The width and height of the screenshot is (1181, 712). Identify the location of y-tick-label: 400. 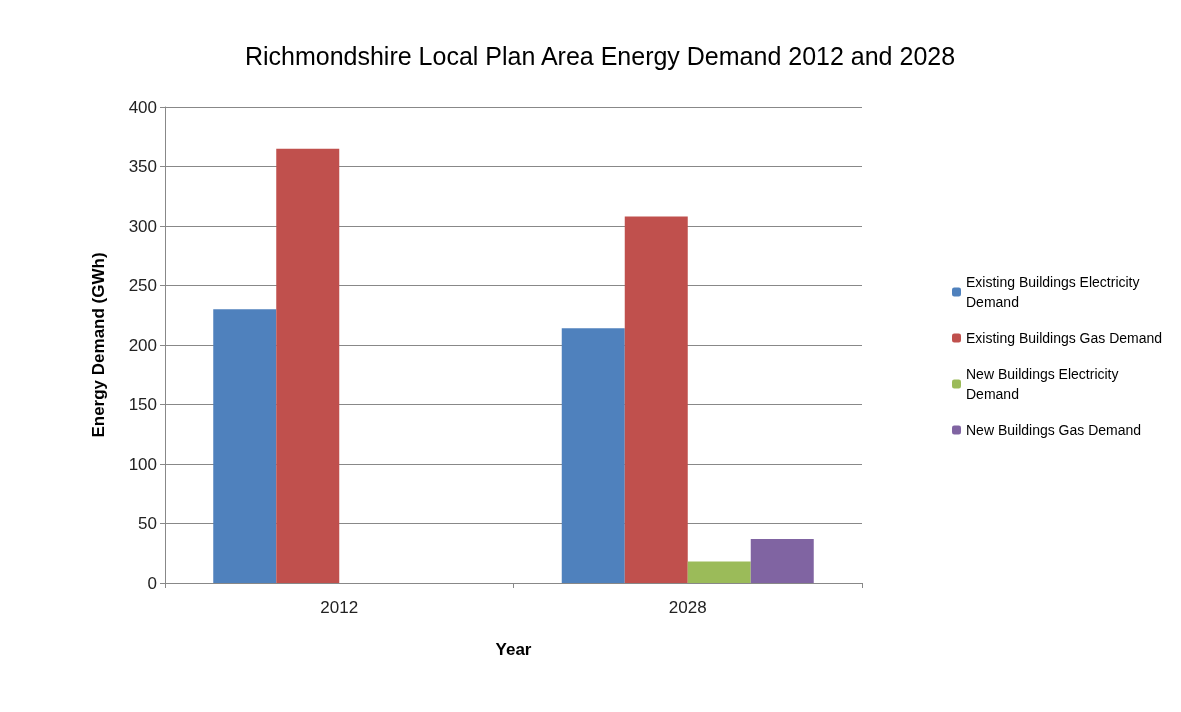
(142, 107).